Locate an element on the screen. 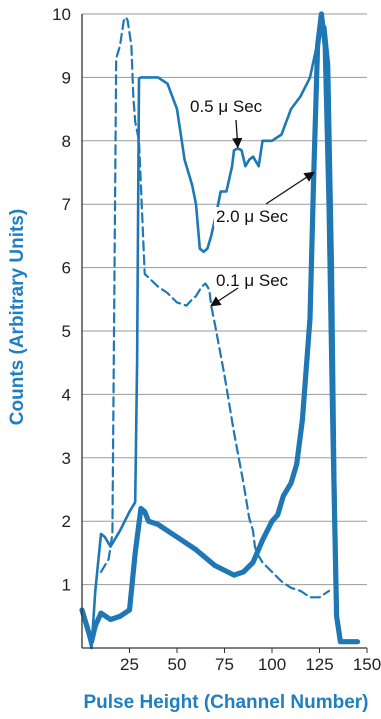 The width and height of the screenshot is (381, 719). y-tick-label: 3 is located at coordinates (66, 458).